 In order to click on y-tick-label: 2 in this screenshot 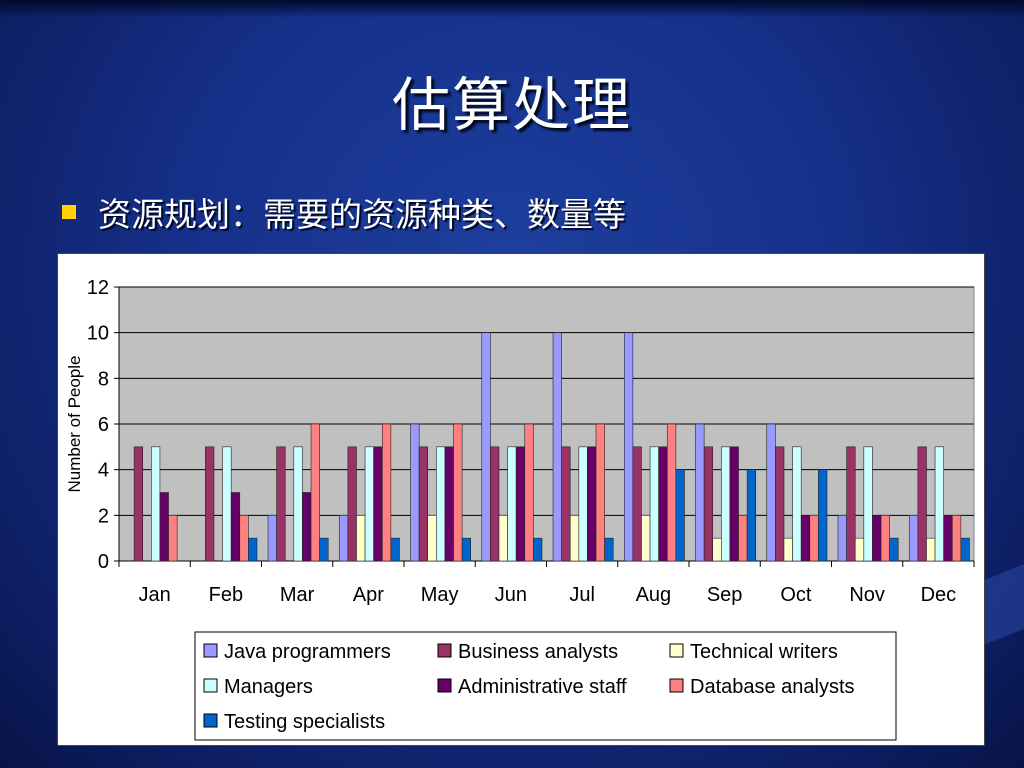, I will do `click(103, 516)`.